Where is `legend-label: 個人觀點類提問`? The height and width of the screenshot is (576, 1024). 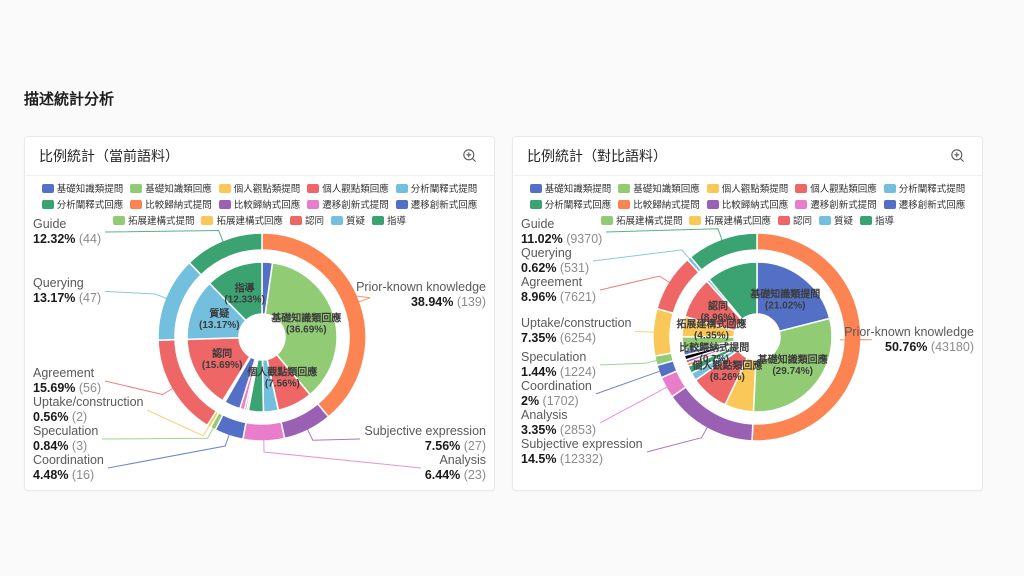
legend-label: 個人觀點類提問 is located at coordinates (755, 189).